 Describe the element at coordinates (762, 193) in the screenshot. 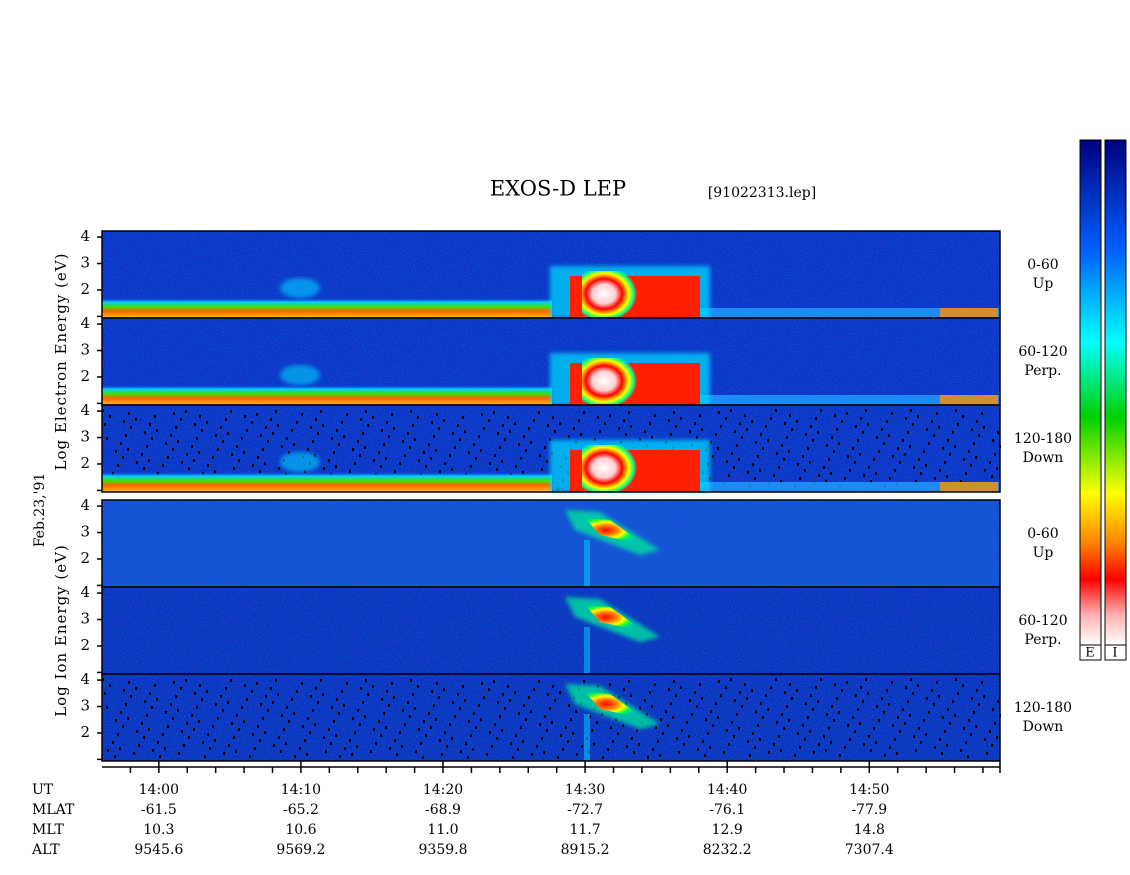

I see `chart-subtitle: [91022313.lep]` at that location.